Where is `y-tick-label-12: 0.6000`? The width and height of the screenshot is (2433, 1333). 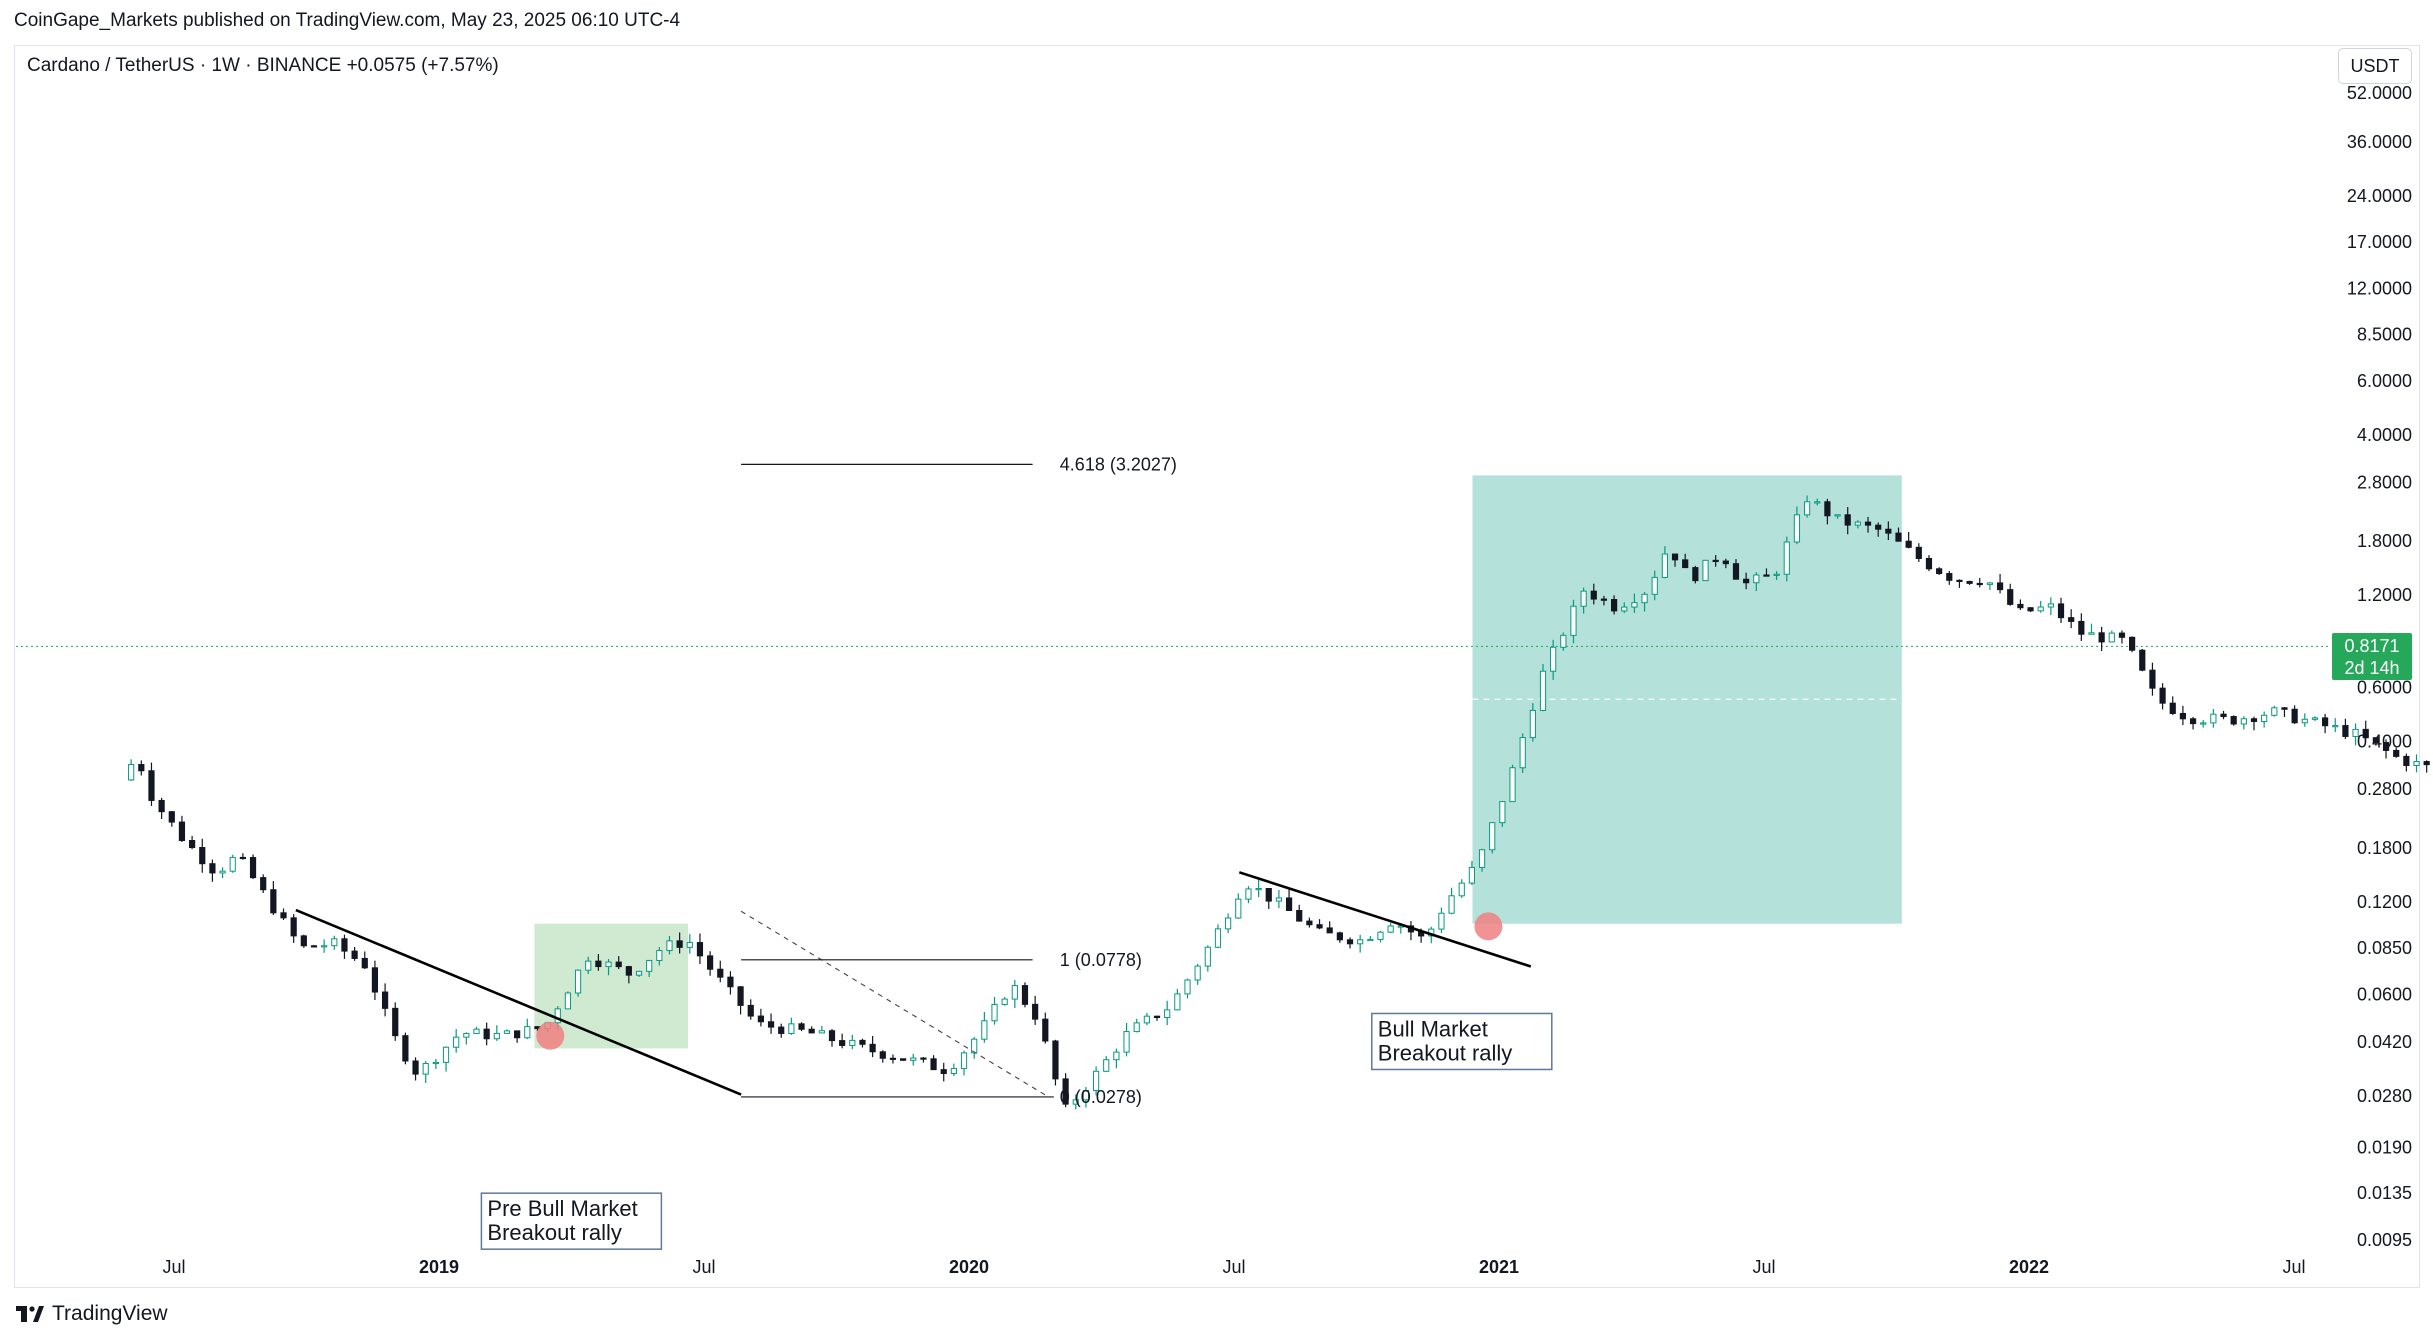
y-tick-label-12: 0.6000 is located at coordinates (2384, 688).